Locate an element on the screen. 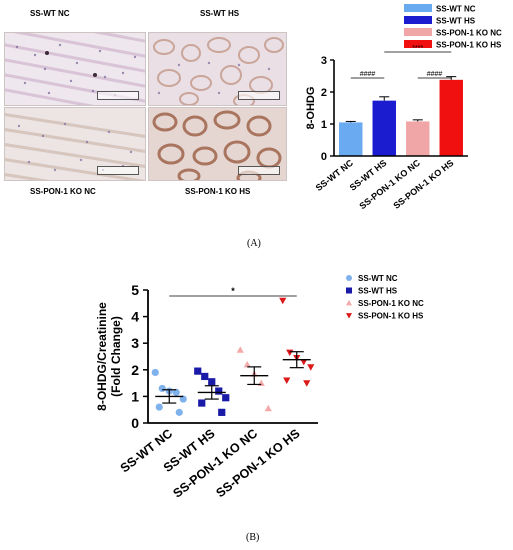 The height and width of the screenshot is (550, 513). y-axis-label: 8-OHDG/Creatinine is located at coordinates (102, 356).